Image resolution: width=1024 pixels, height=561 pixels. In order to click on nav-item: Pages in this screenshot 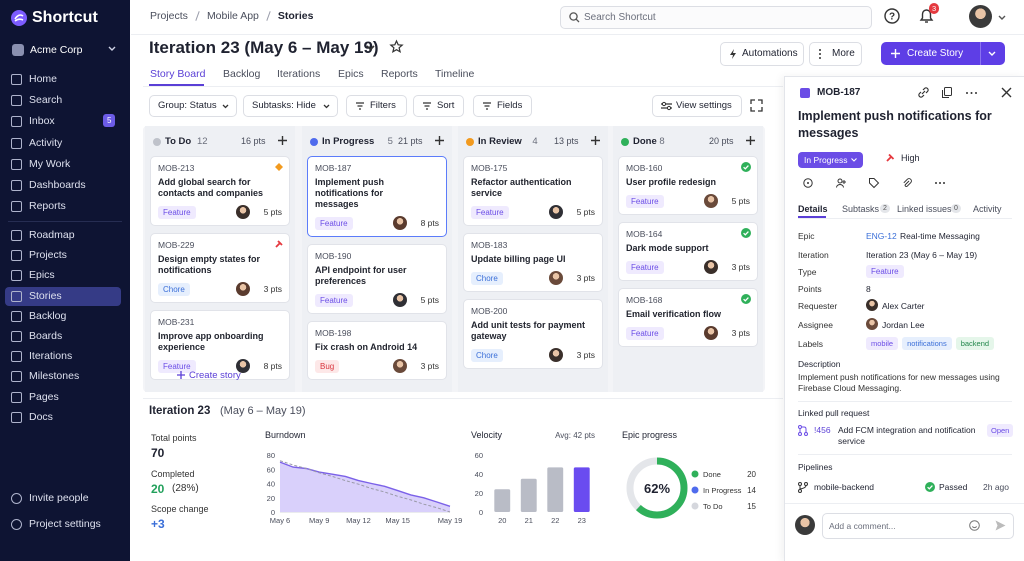, I will do `click(44, 396)`.